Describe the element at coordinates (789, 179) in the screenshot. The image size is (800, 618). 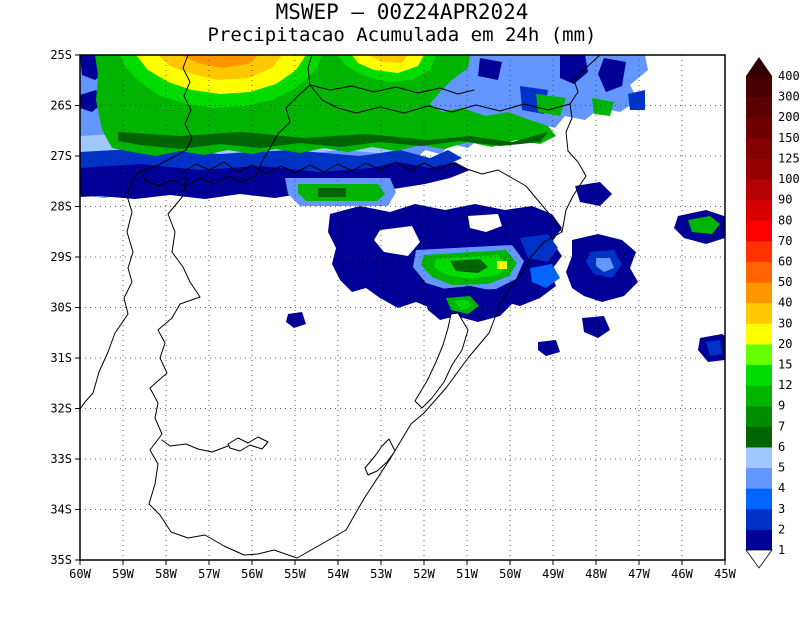
I see `colorbar-label: 100` at that location.